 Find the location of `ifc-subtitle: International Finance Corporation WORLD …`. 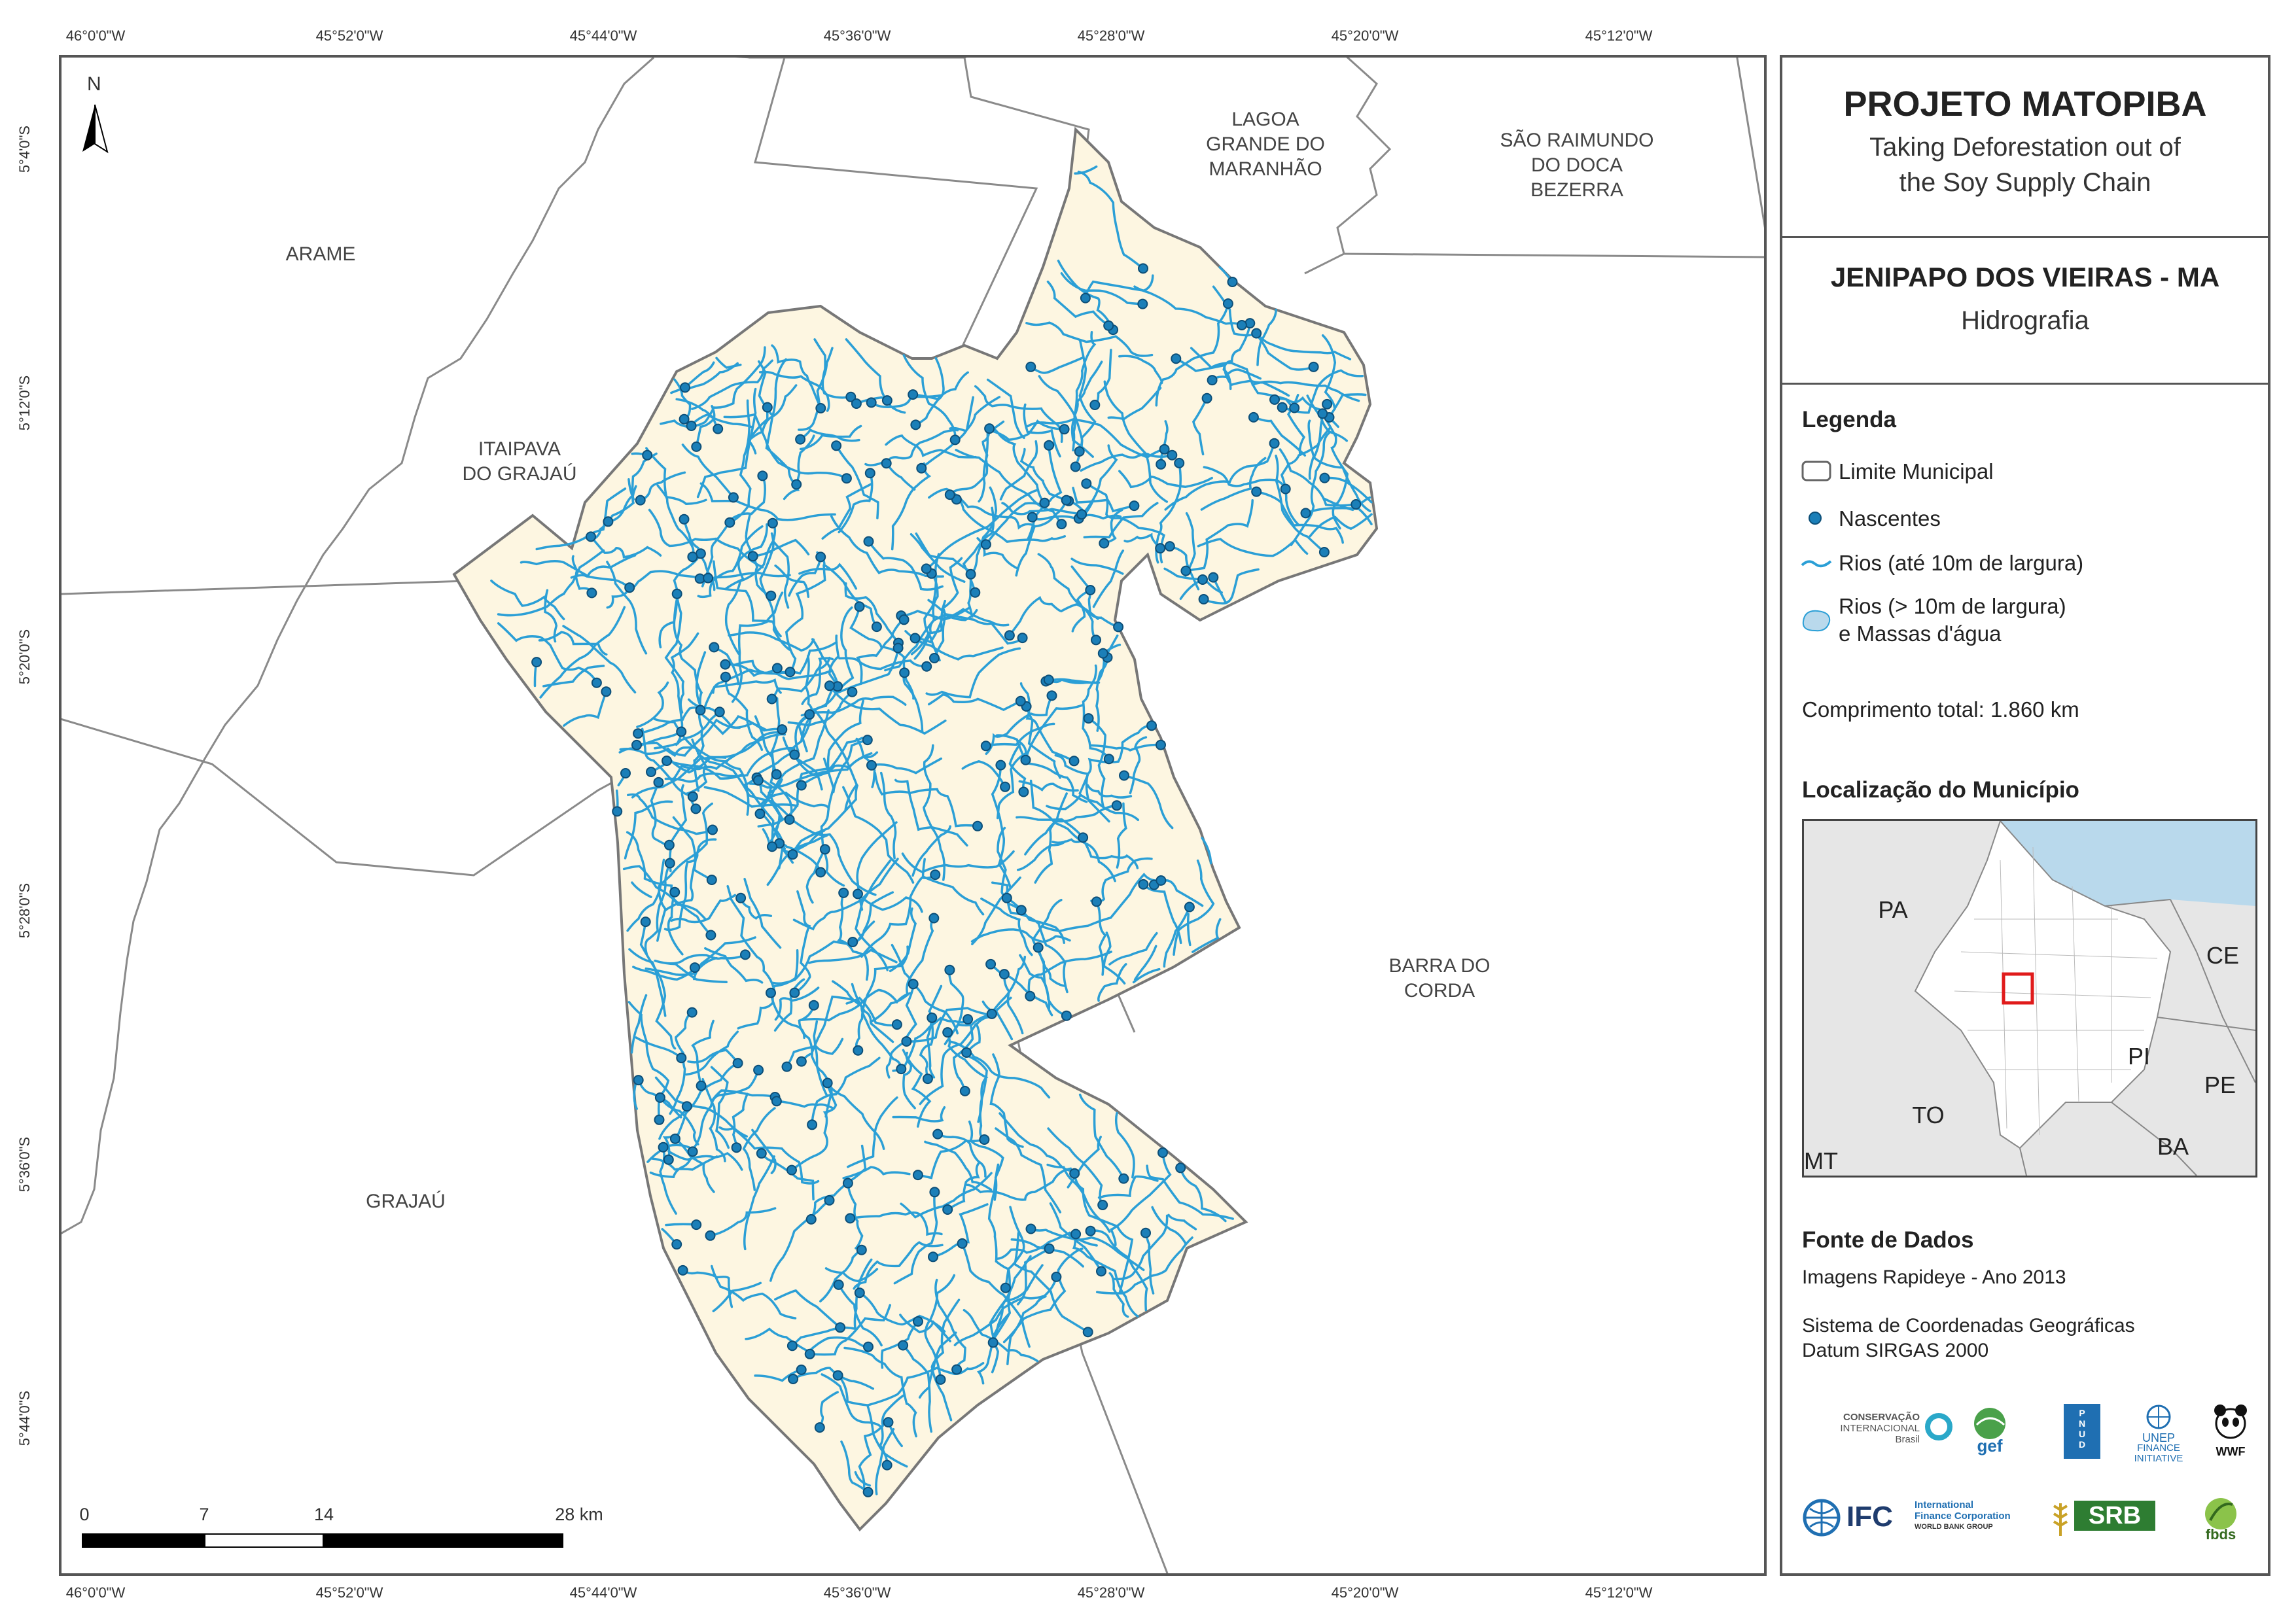

ifc-subtitle: International Finance Corporation WORLD … is located at coordinates (1963, 1516).